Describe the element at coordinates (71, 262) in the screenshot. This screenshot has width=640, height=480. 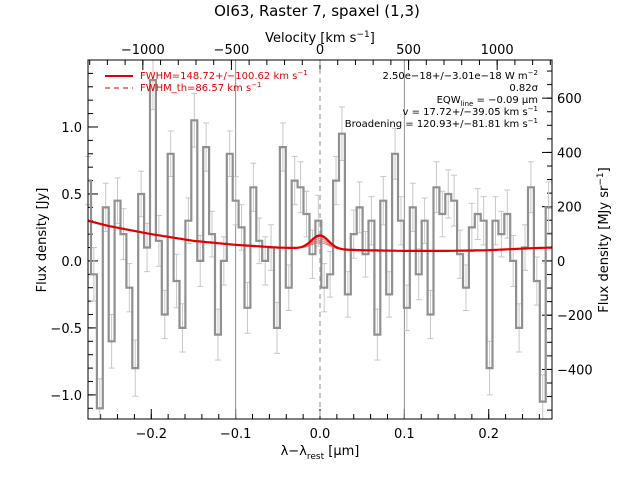
I see `ytick-label: 0.0` at that location.